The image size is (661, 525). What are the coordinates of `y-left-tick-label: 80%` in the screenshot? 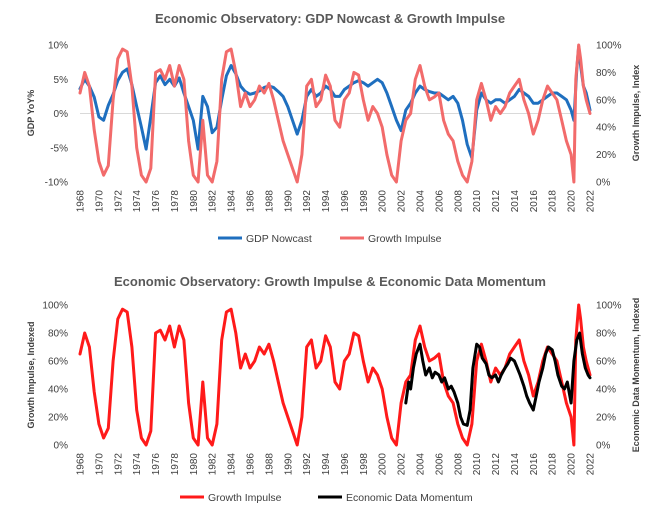 It's located at (58, 334).